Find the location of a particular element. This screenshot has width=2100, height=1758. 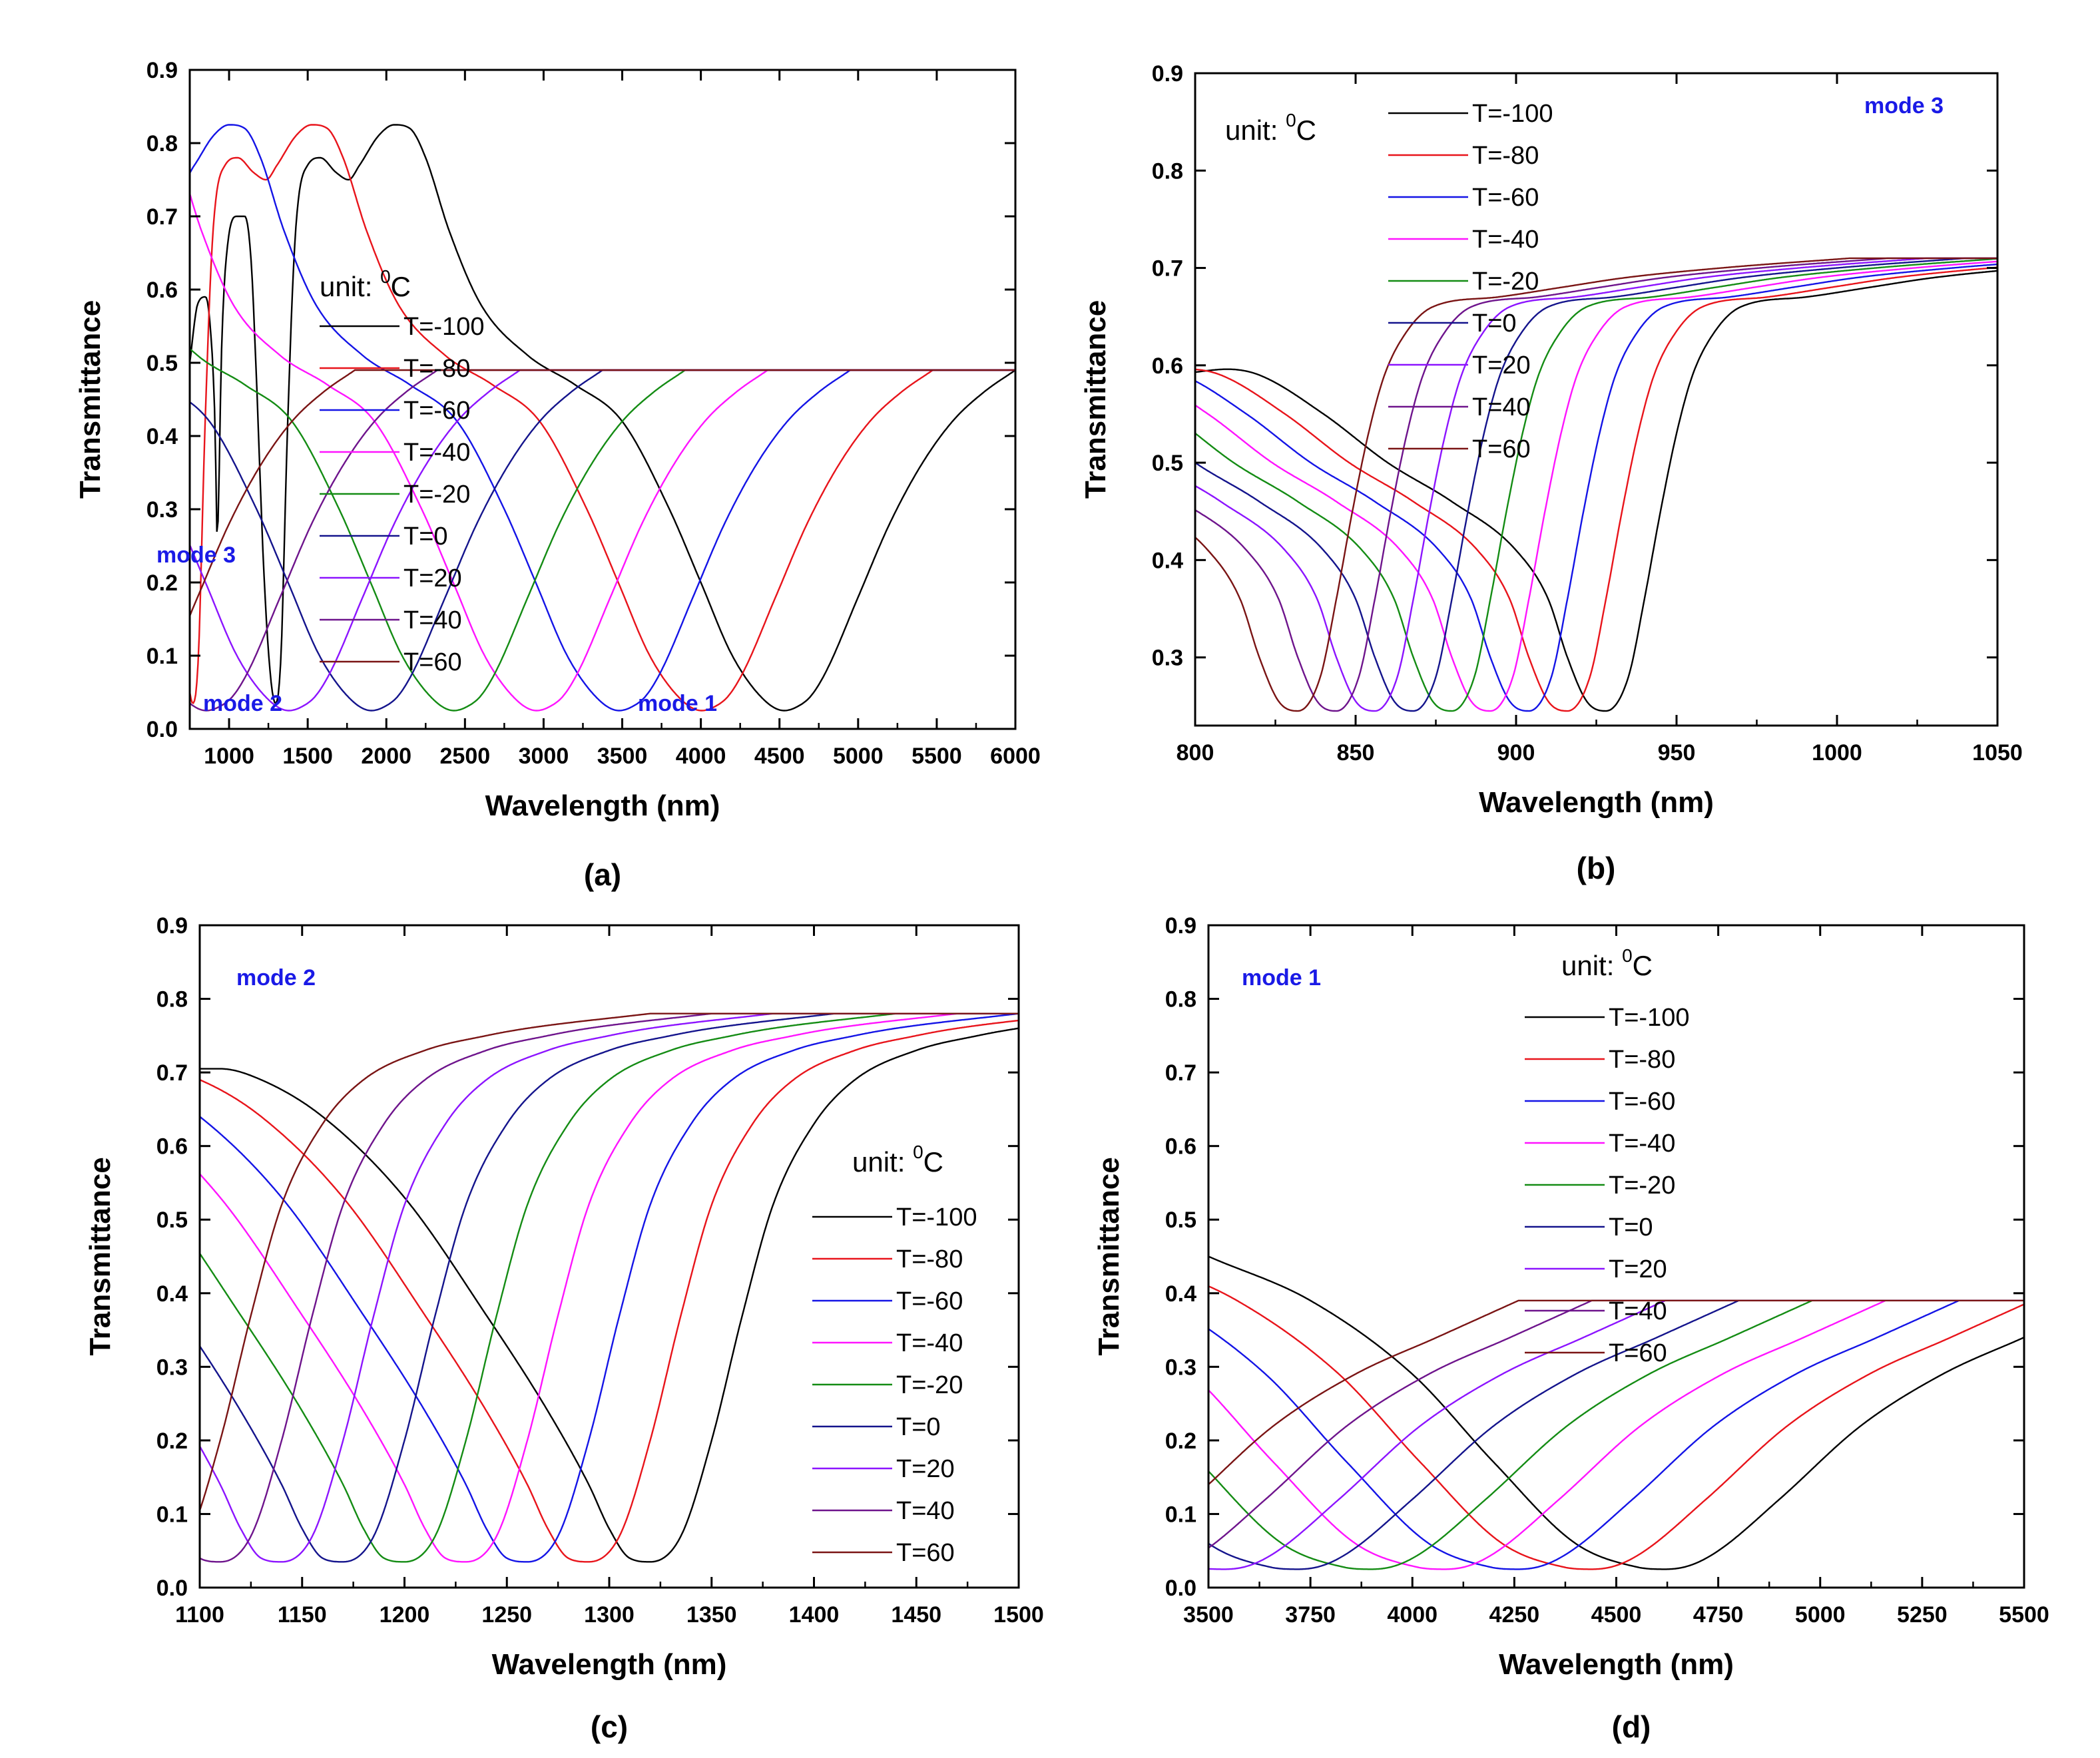

x-tick-label: 1350 is located at coordinates (711, 1615).